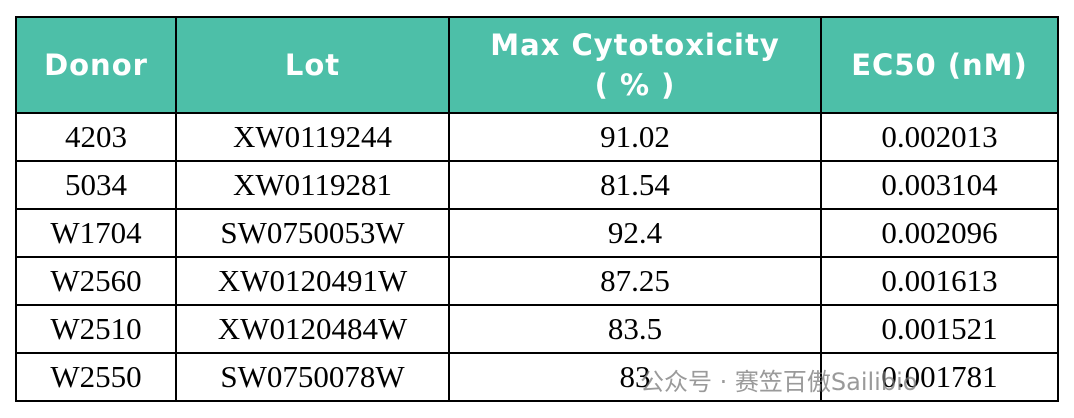 The image size is (1074, 418). I want to click on watermark: 公众号 · 赛笠百傲Sailibio, so click(779, 382).